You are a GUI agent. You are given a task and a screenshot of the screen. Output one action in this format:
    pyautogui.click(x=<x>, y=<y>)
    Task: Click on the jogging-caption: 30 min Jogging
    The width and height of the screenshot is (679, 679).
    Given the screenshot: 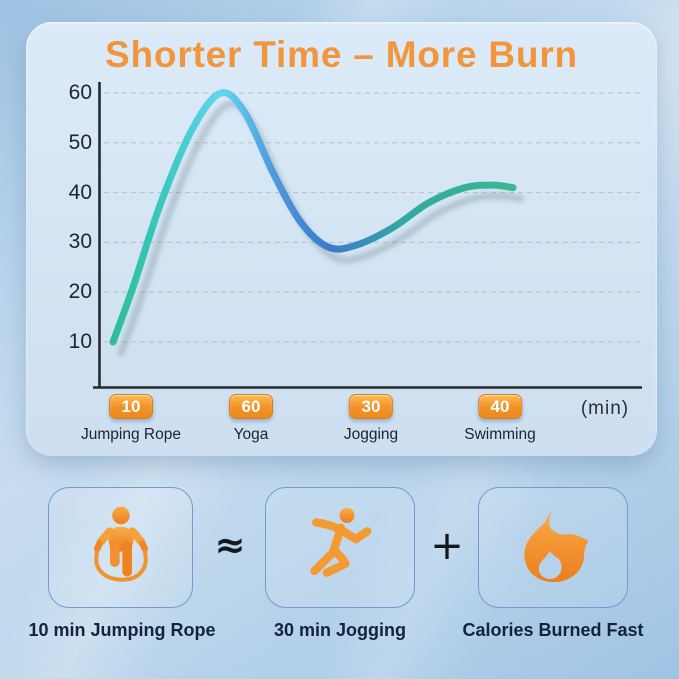 What is the action you would take?
    pyautogui.click(x=340, y=630)
    